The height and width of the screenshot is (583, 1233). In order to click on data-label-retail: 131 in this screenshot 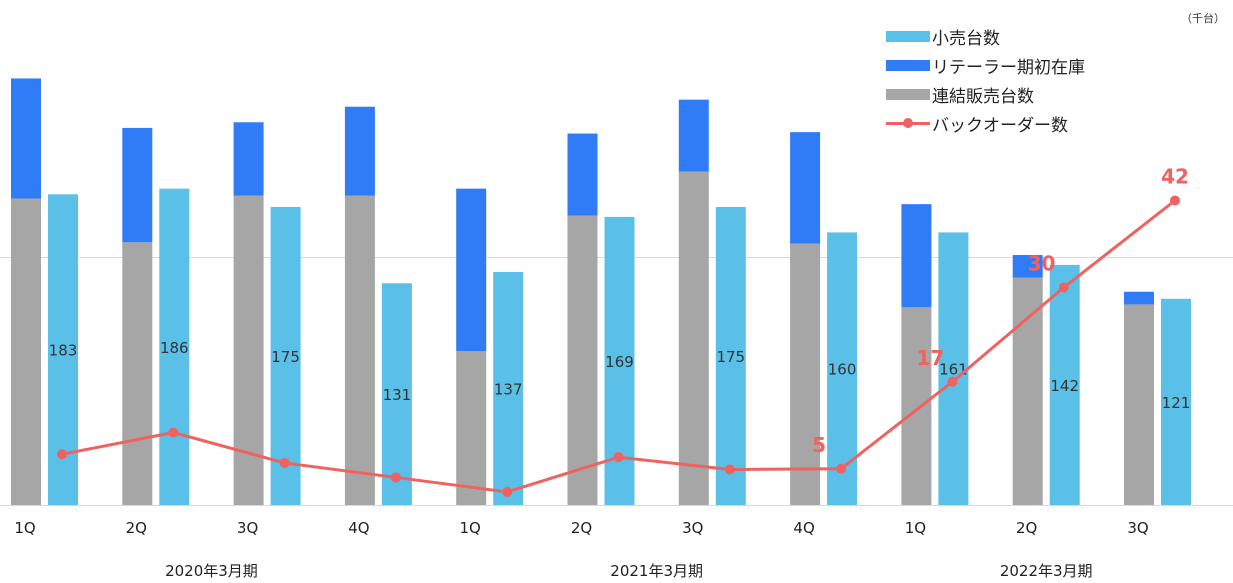, I will do `click(397, 395)`.